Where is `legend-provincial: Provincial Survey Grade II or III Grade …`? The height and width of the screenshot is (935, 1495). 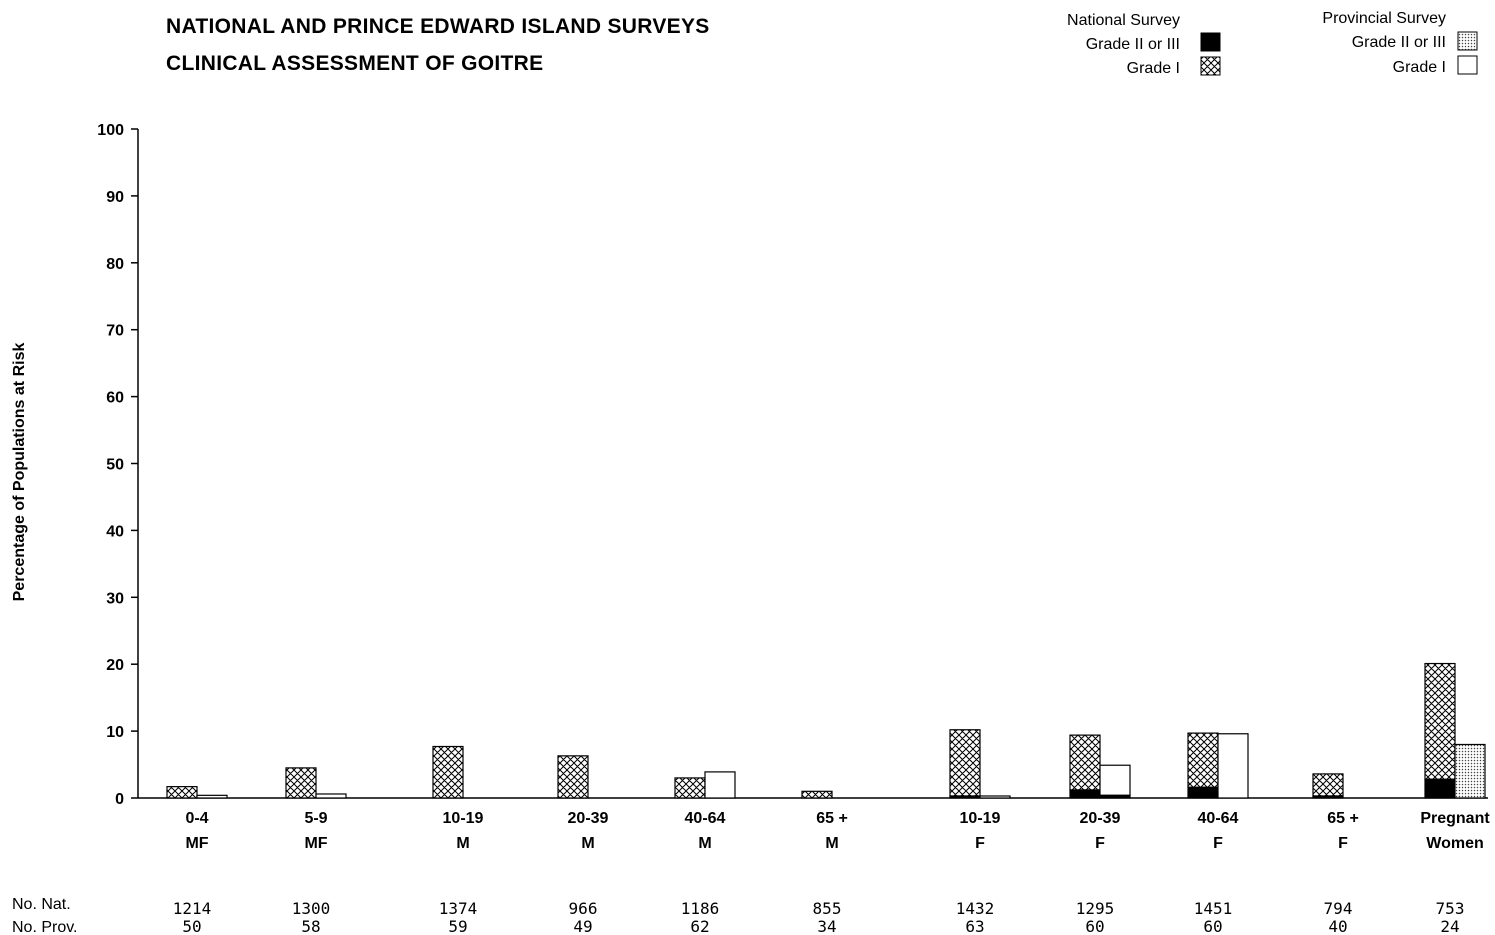 legend-provincial: Provincial Survey Grade II or III Grade … is located at coordinates (1400, 43).